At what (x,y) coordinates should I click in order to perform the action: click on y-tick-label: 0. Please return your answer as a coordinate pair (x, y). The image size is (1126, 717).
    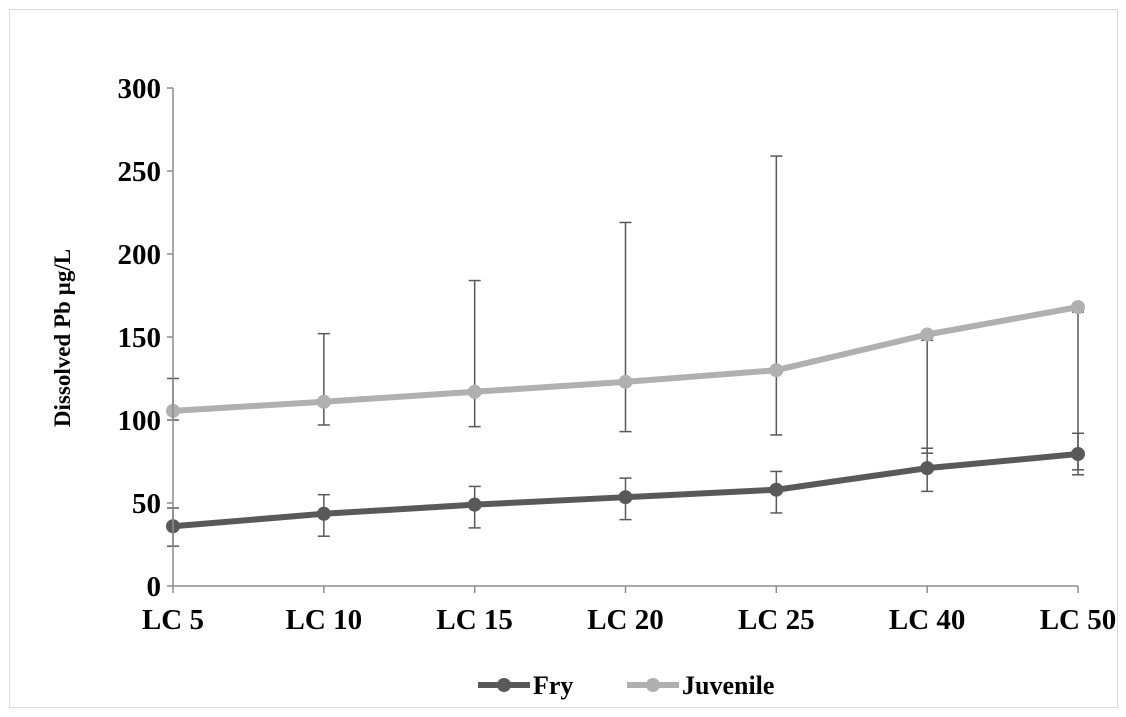
    Looking at the image, I should click on (154, 587).